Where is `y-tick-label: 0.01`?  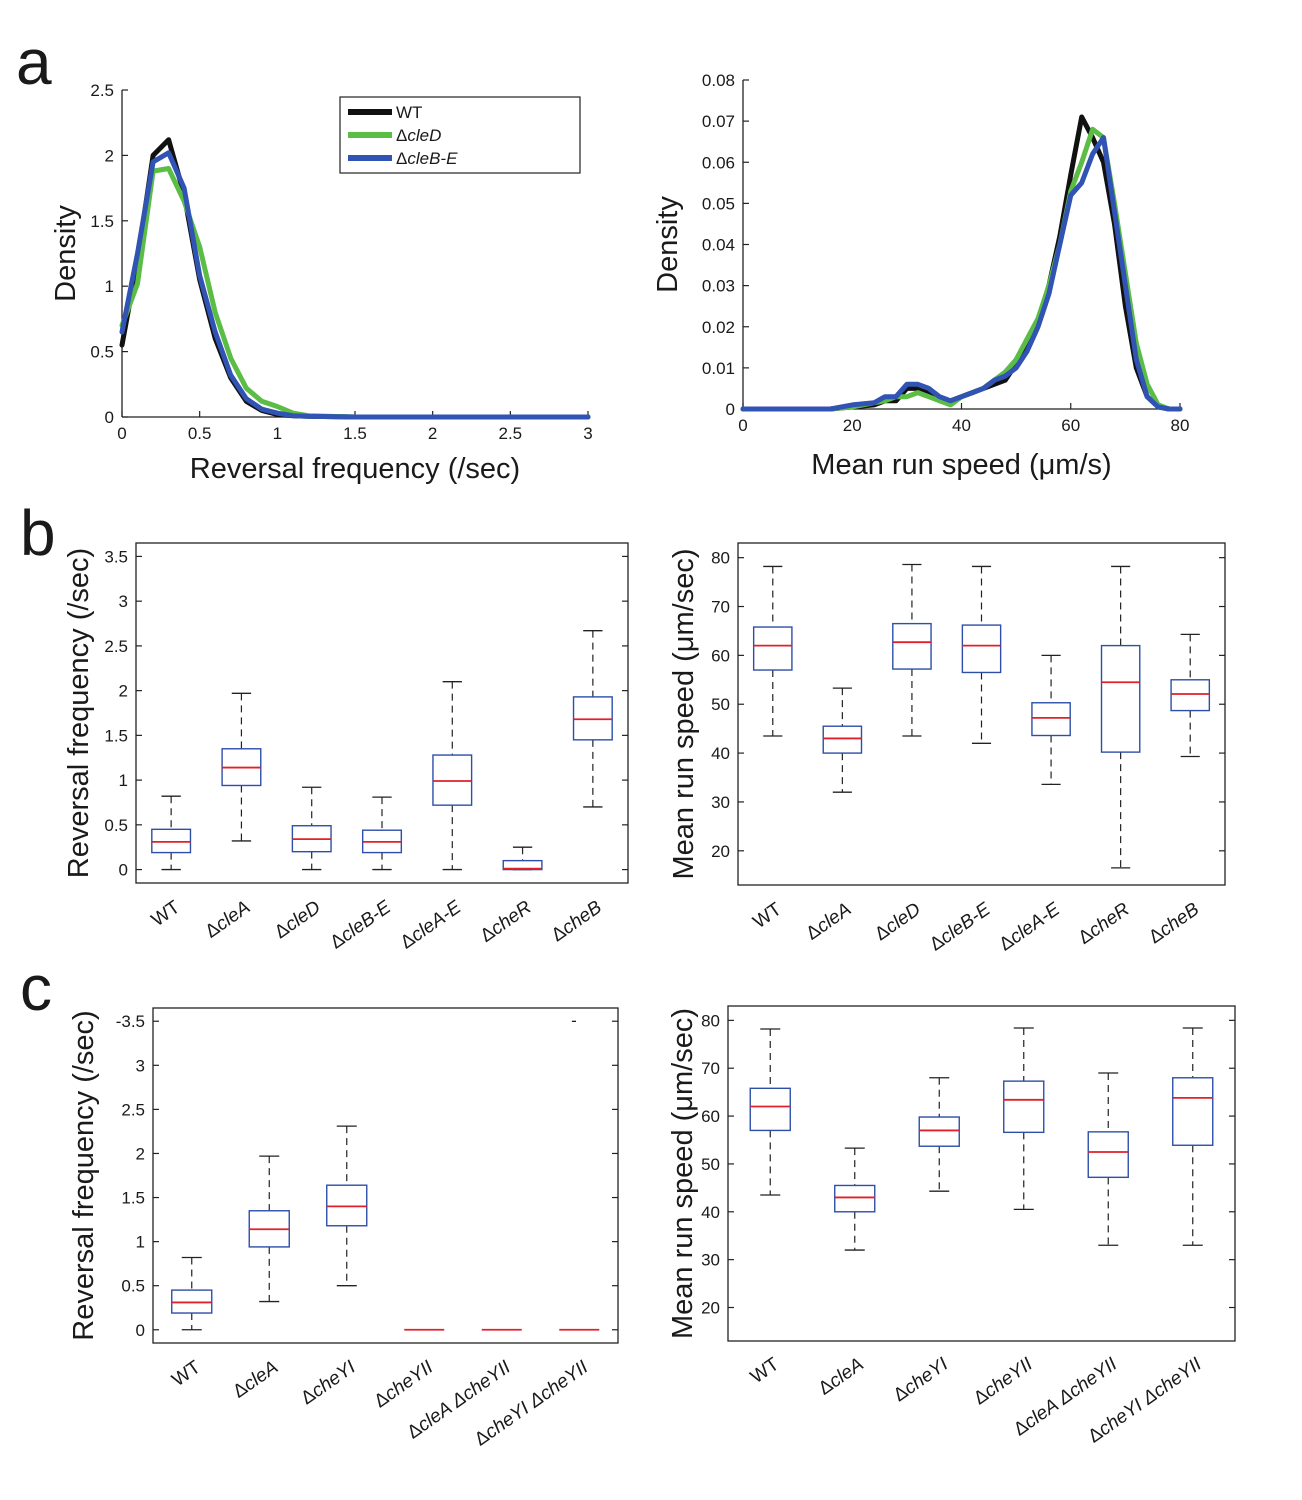
y-tick-label: 0.01 is located at coordinates (718, 368).